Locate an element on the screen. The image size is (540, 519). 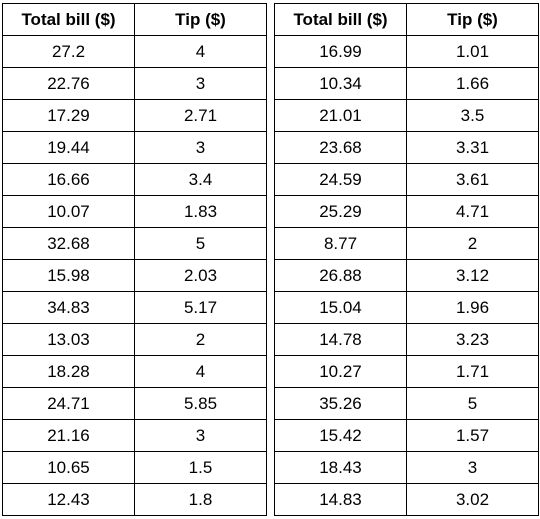
table-row: 19.44 3 is located at coordinates (134, 147).